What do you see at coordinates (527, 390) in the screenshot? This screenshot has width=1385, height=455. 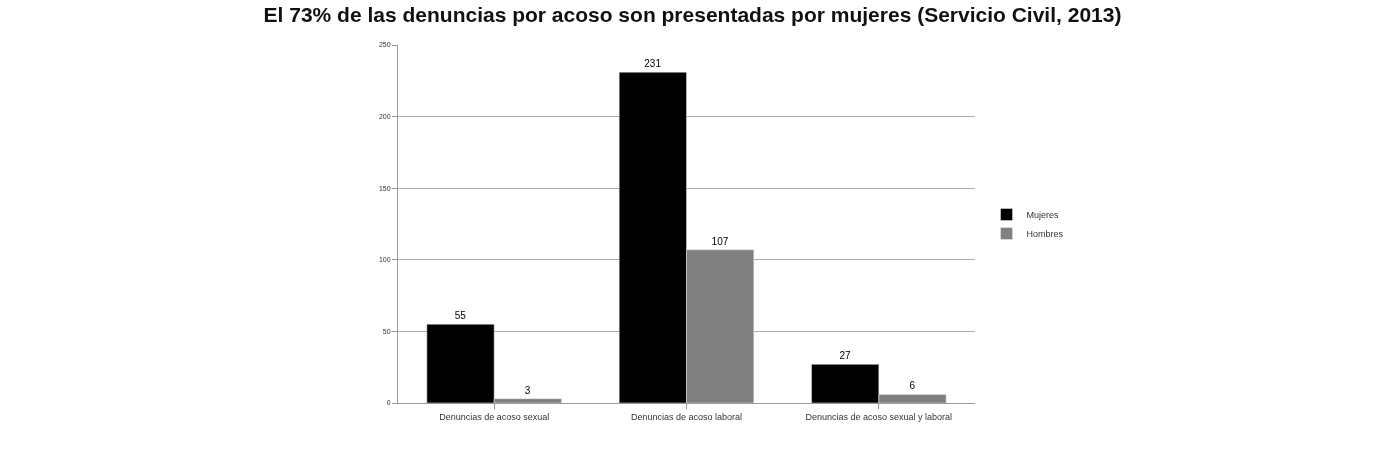 I see `data-label: 3` at bounding box center [527, 390].